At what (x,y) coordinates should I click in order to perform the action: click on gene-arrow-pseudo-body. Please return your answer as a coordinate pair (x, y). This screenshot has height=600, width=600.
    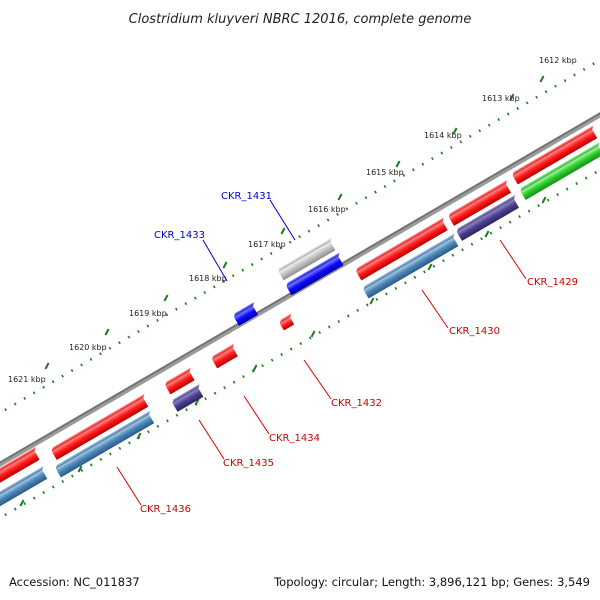
    Looking at the image, I should click on (307, 261).